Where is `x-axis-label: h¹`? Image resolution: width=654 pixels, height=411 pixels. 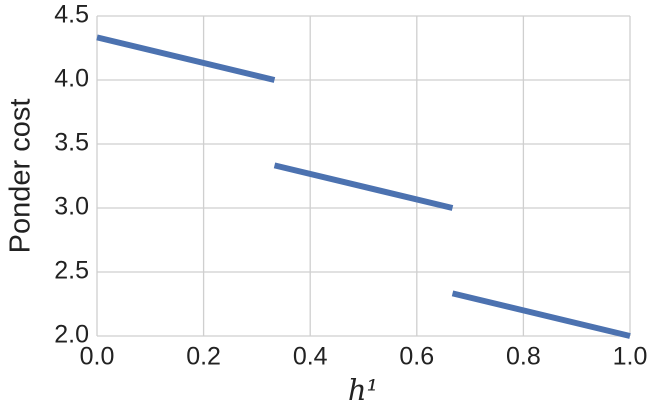 x-axis-label: h¹ is located at coordinates (363, 390).